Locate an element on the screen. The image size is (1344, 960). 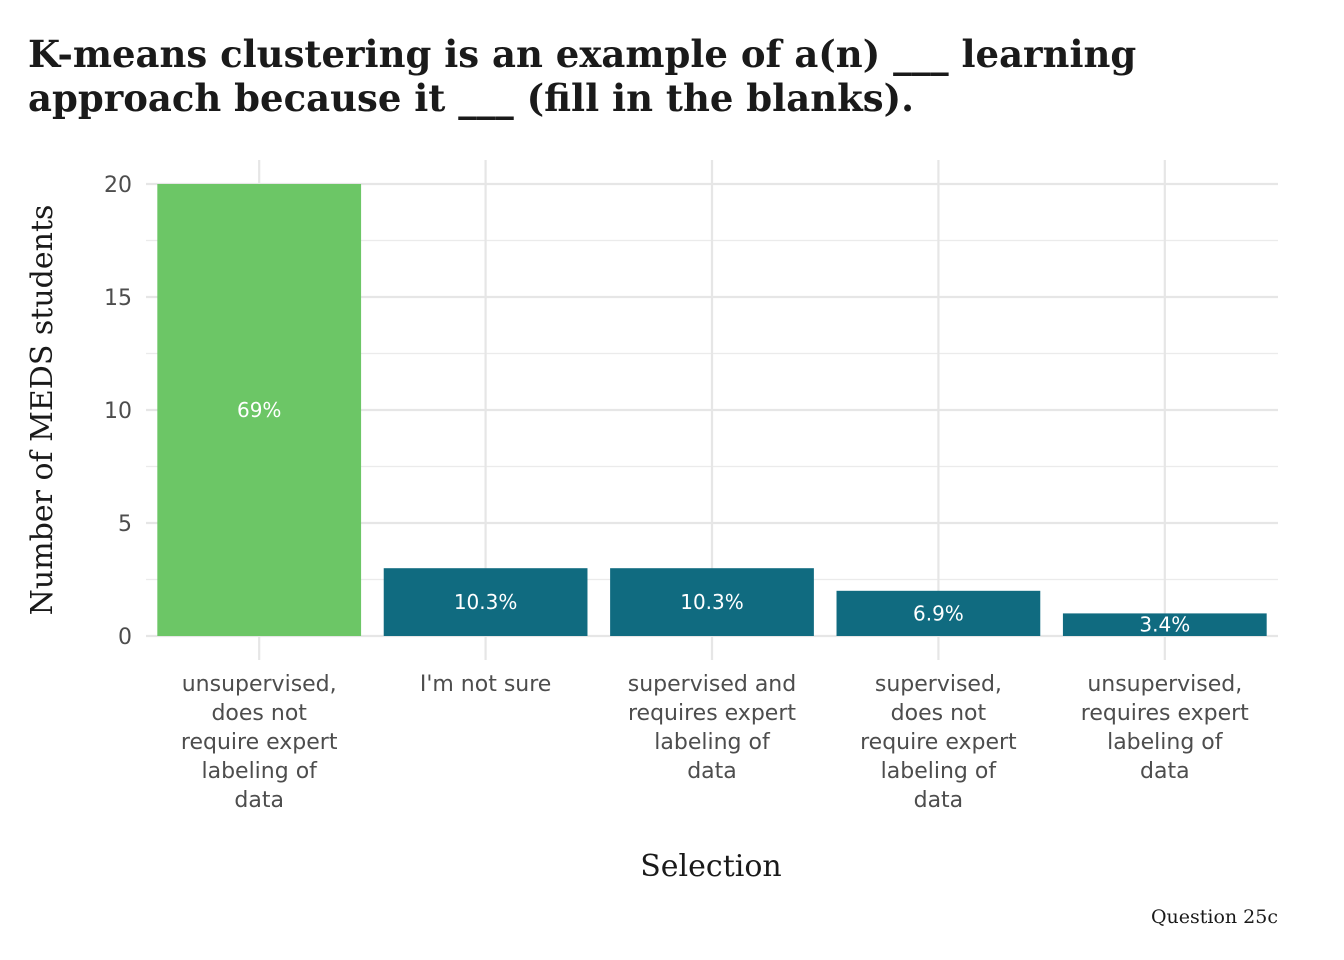
bar-data-label: 69% is located at coordinates (259, 410).